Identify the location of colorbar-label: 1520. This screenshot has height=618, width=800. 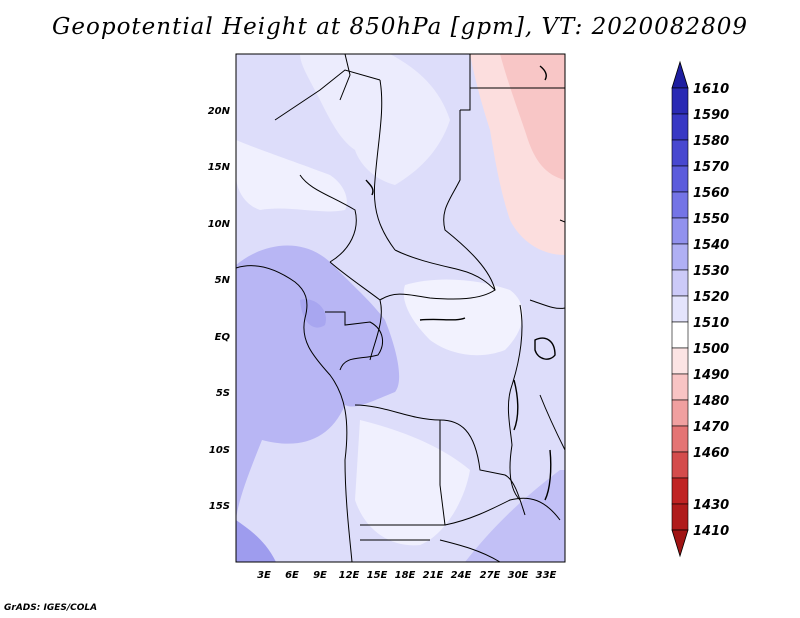
(711, 297).